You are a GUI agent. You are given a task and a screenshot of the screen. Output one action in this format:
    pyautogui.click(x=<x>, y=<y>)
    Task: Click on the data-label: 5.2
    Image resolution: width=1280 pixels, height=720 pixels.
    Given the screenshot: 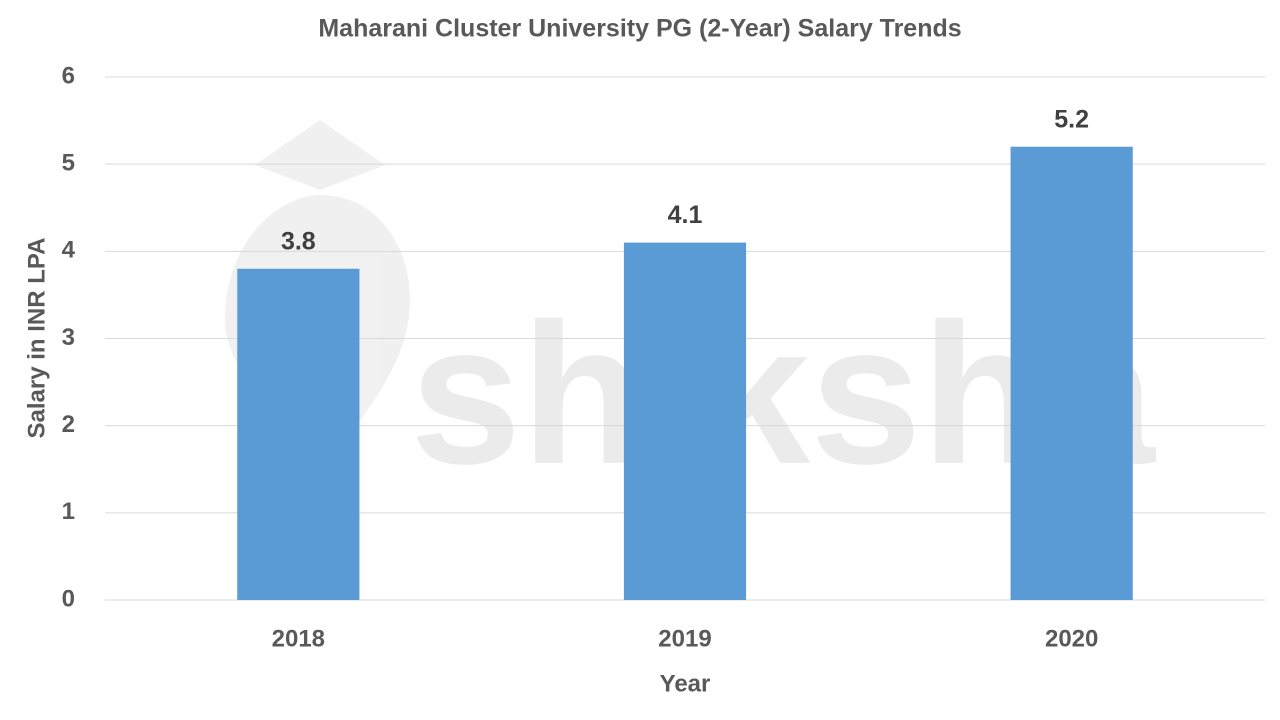 What is the action you would take?
    pyautogui.click(x=1071, y=119)
    